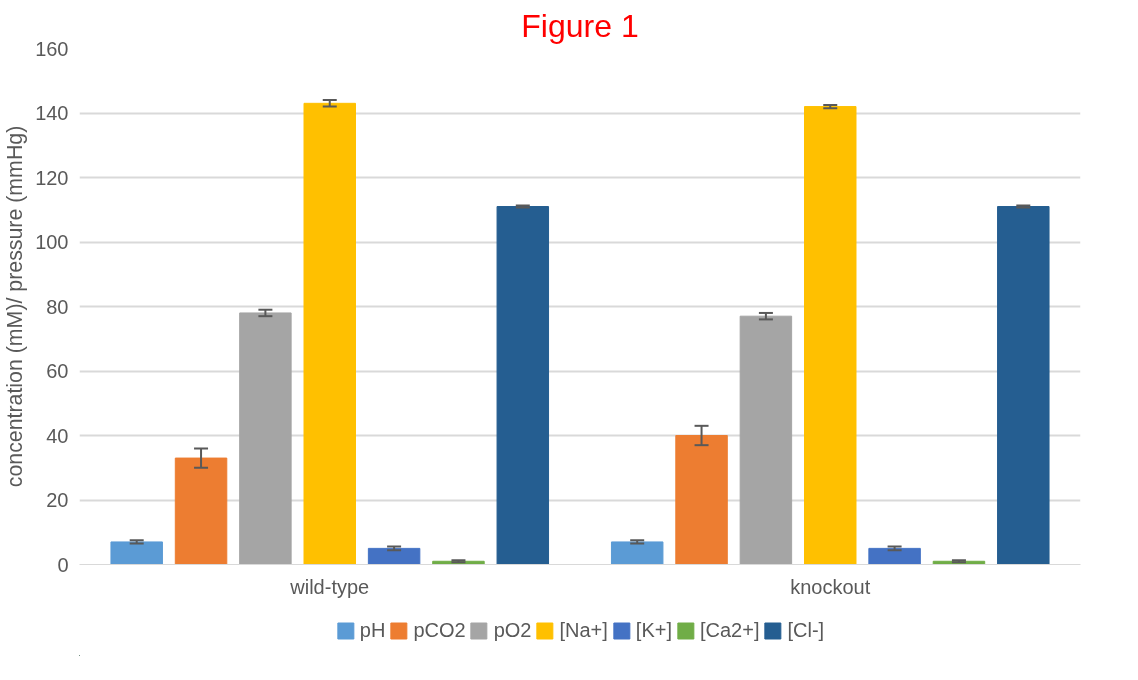  What do you see at coordinates (52, 242) in the screenshot?
I see `y-tick-label: 100` at bounding box center [52, 242].